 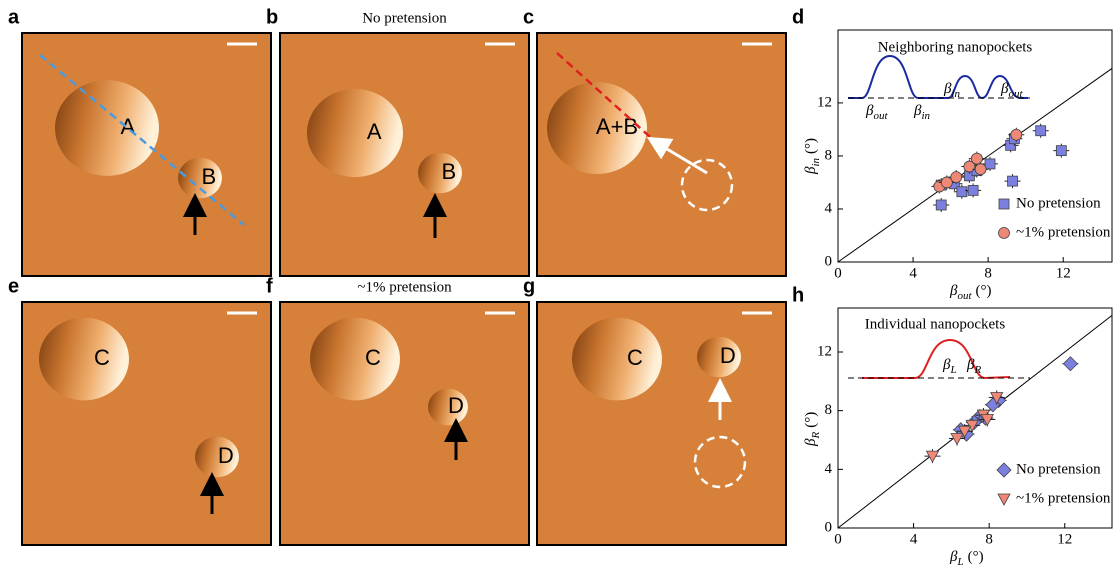 I want to click on panel-letter: d, so click(x=798, y=17).